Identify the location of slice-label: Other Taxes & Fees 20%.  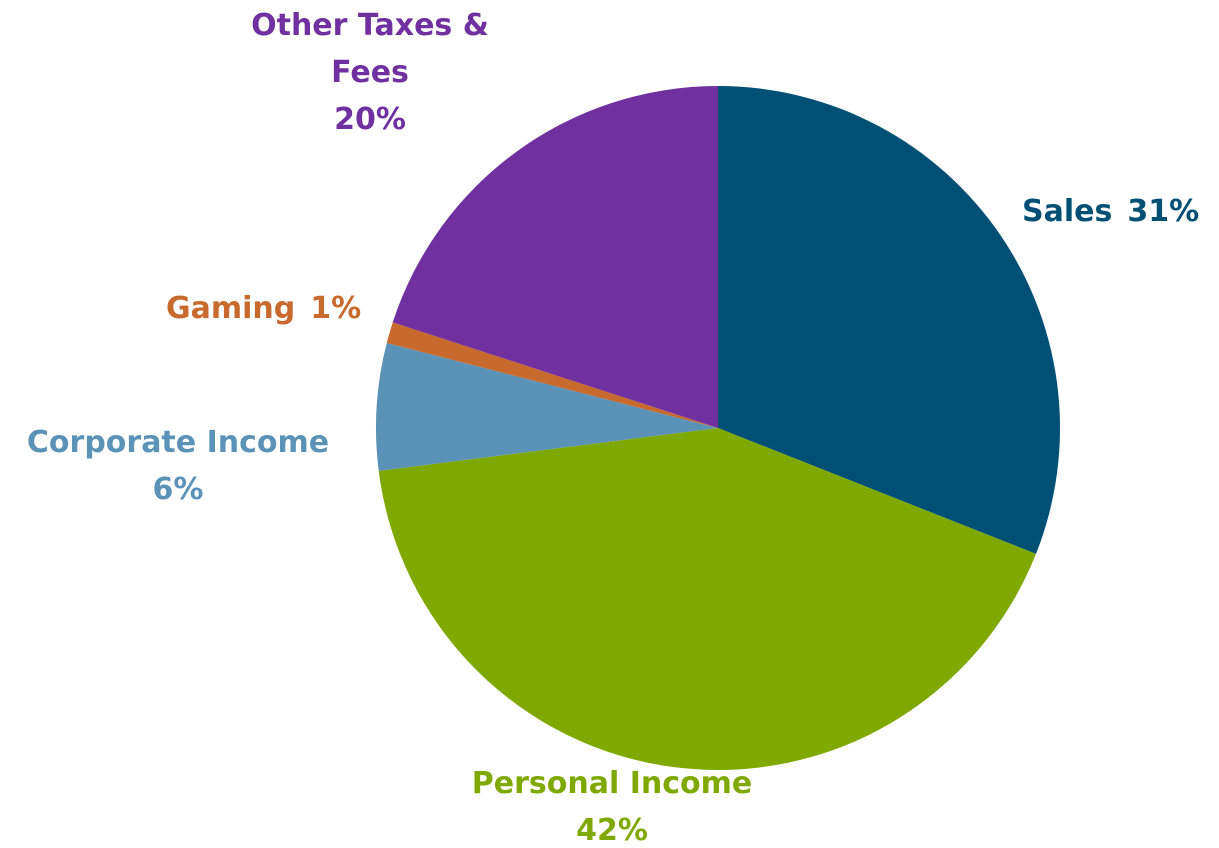
(370, 72).